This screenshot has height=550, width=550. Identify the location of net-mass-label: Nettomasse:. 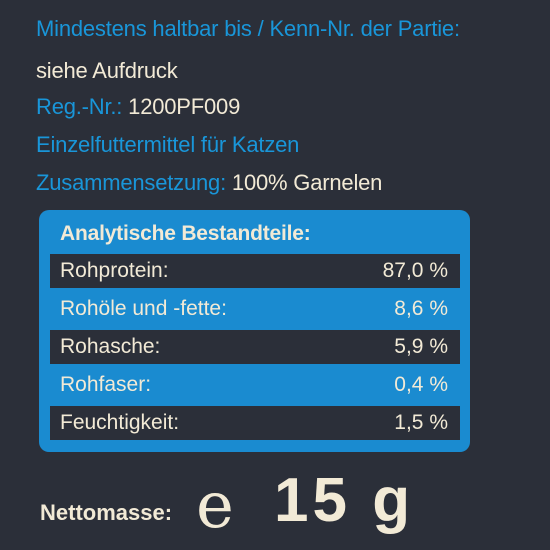
(106, 512).